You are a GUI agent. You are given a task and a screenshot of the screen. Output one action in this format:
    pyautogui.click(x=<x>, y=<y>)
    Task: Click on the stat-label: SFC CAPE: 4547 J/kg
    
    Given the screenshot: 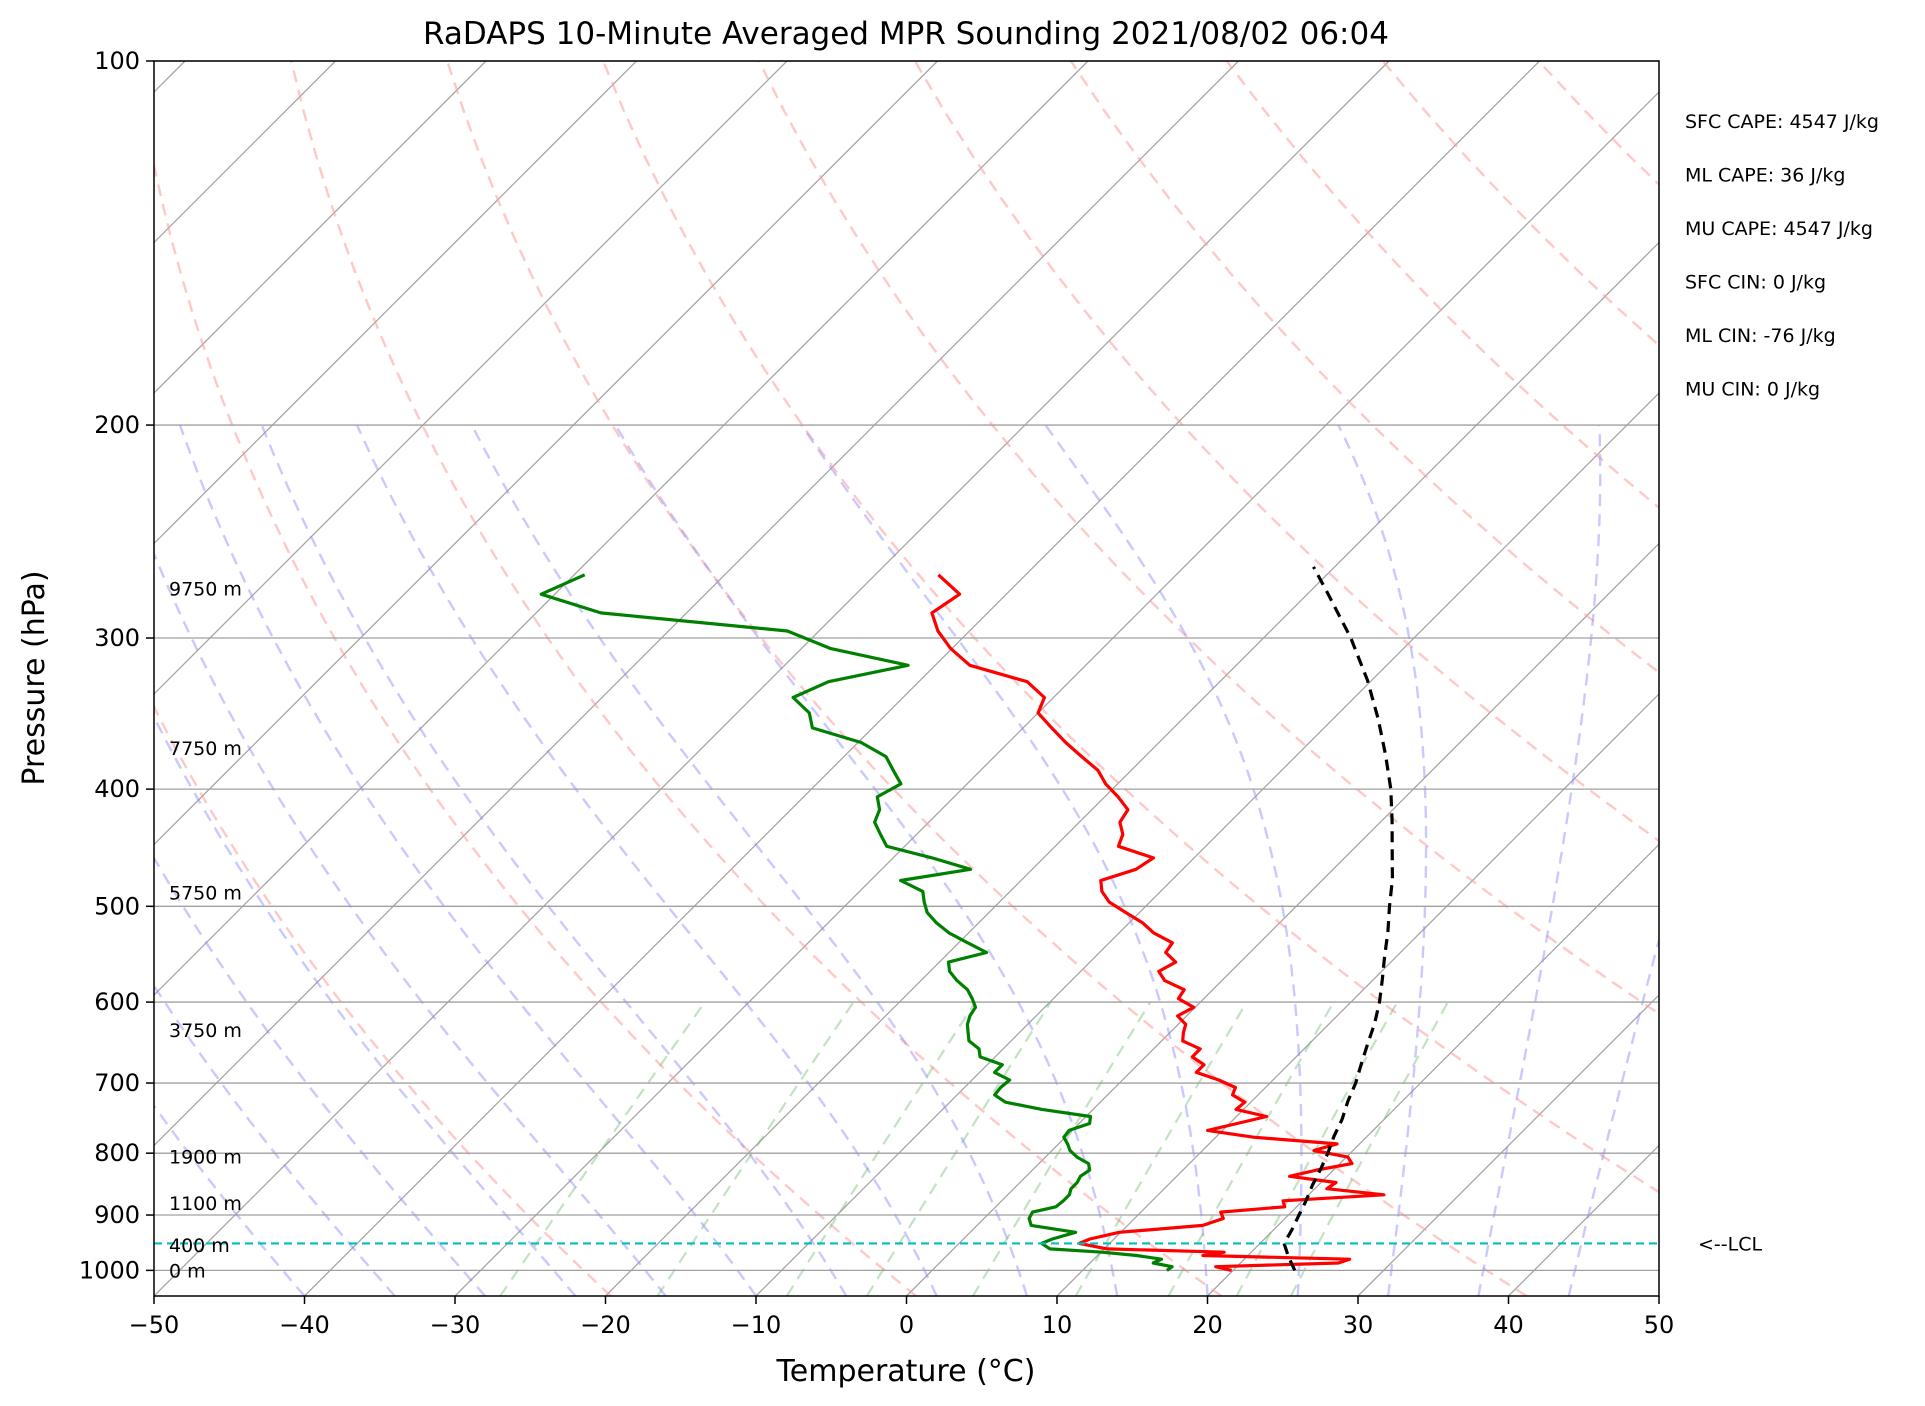 What is the action you would take?
    pyautogui.click(x=1782, y=122)
    